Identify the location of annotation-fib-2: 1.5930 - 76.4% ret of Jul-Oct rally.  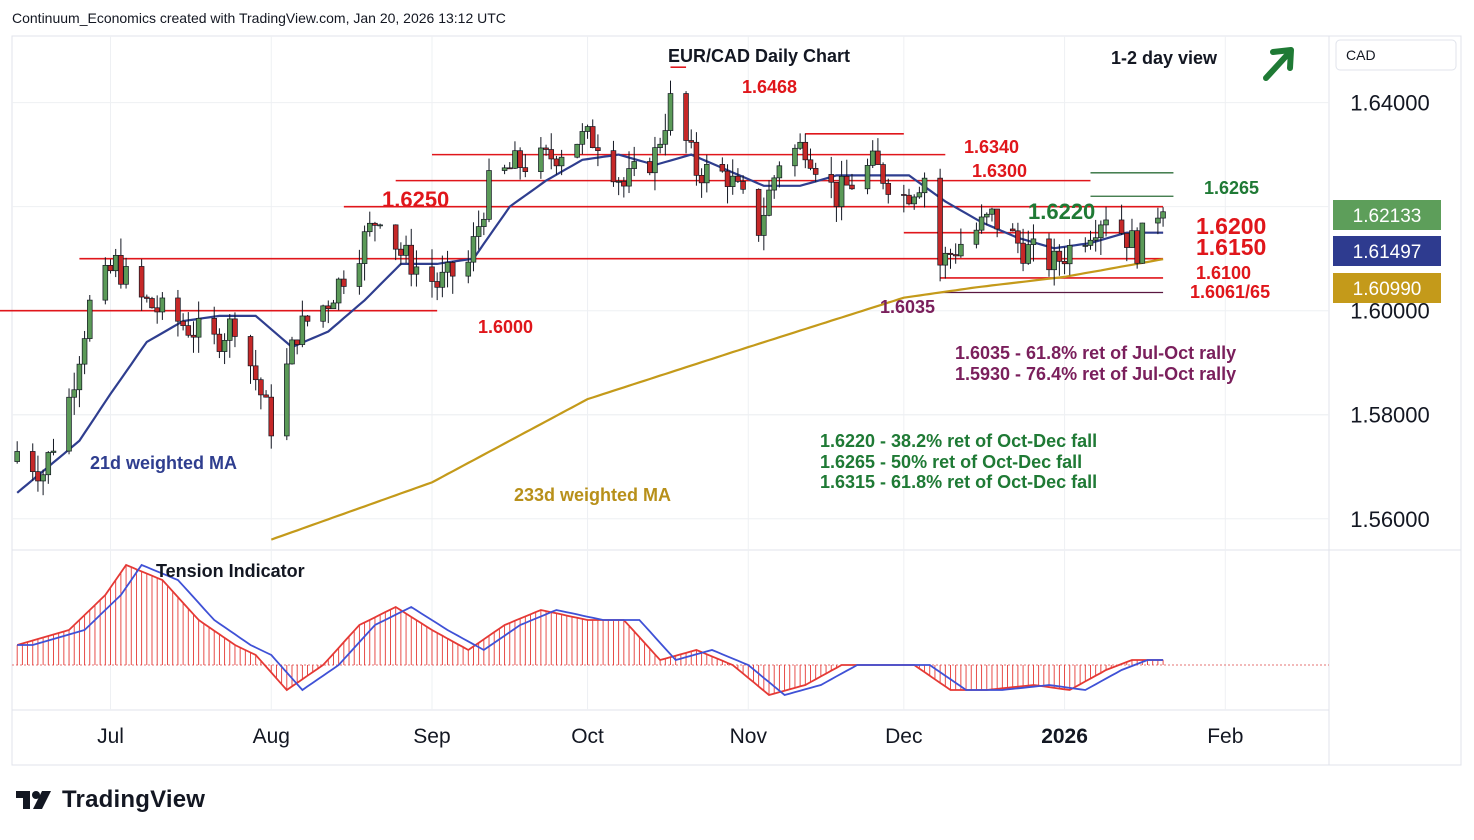
(1095, 374).